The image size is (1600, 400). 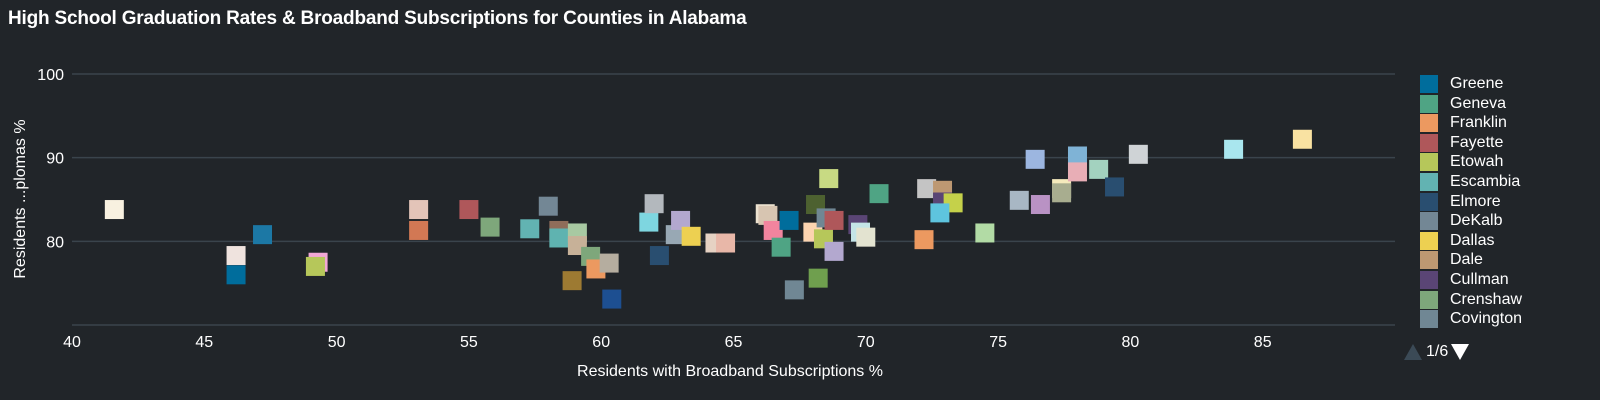 What do you see at coordinates (1263, 342) in the screenshot?
I see `x-tick-label: 85` at bounding box center [1263, 342].